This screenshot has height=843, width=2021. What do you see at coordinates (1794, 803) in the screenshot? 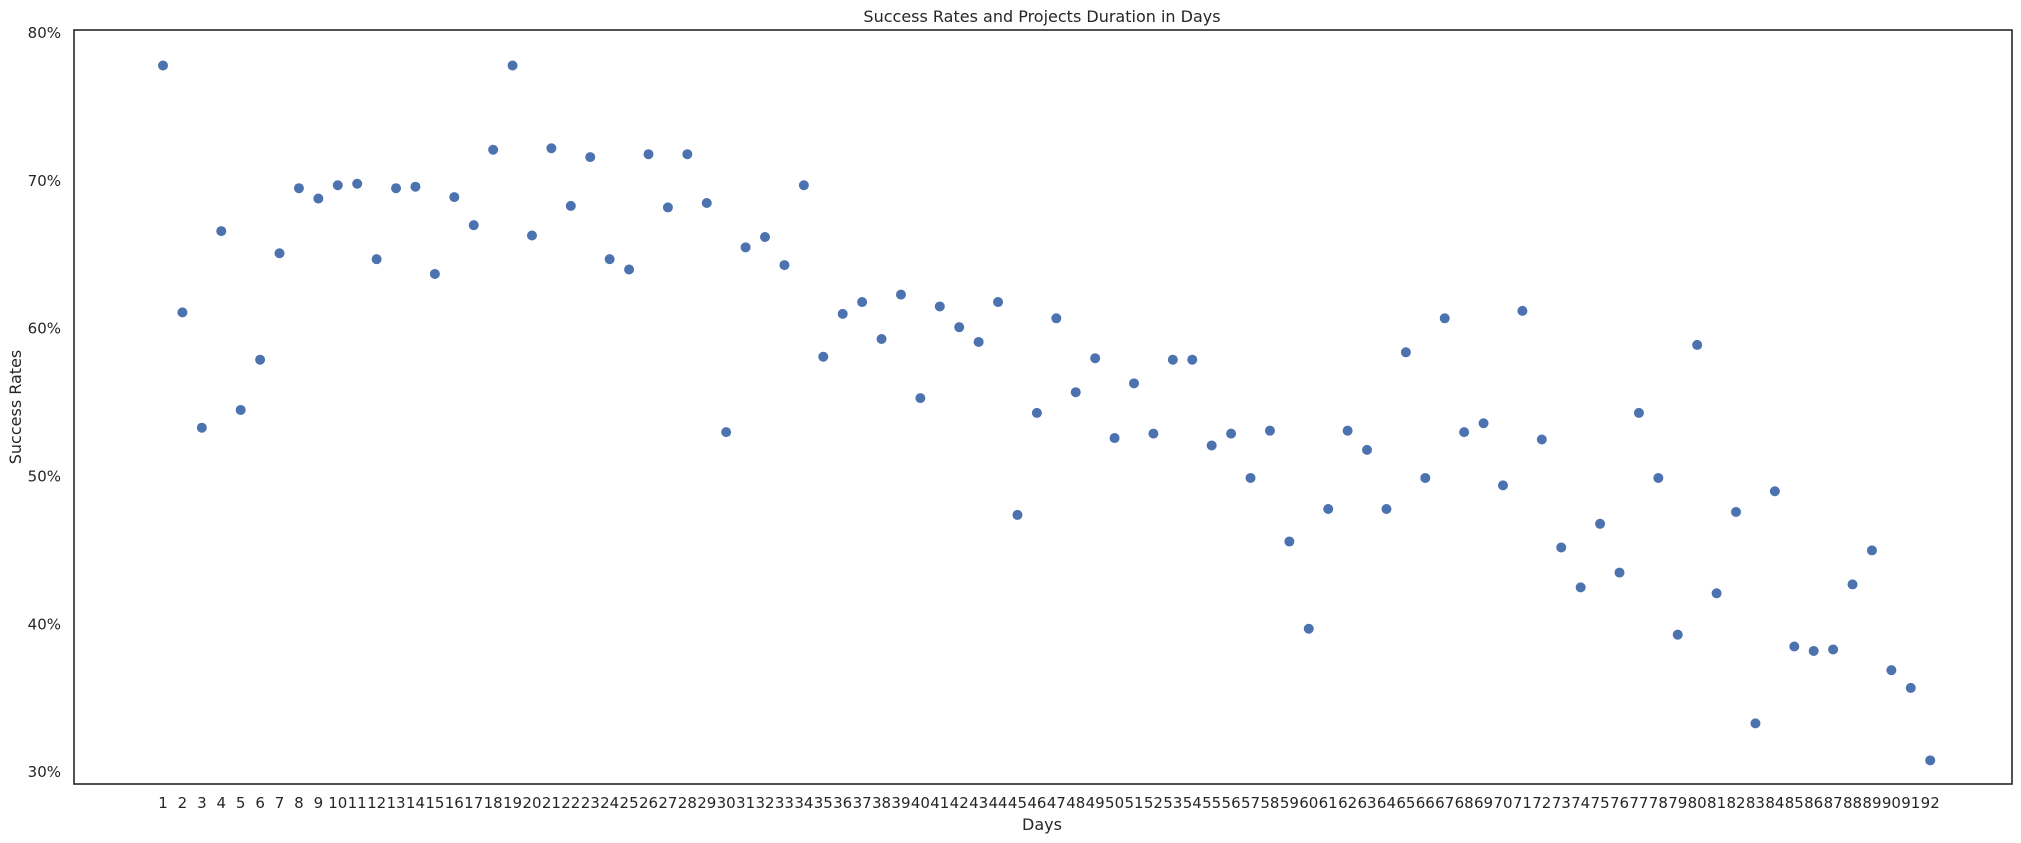
I see `x-tick-label: 85` at bounding box center [1794, 803].